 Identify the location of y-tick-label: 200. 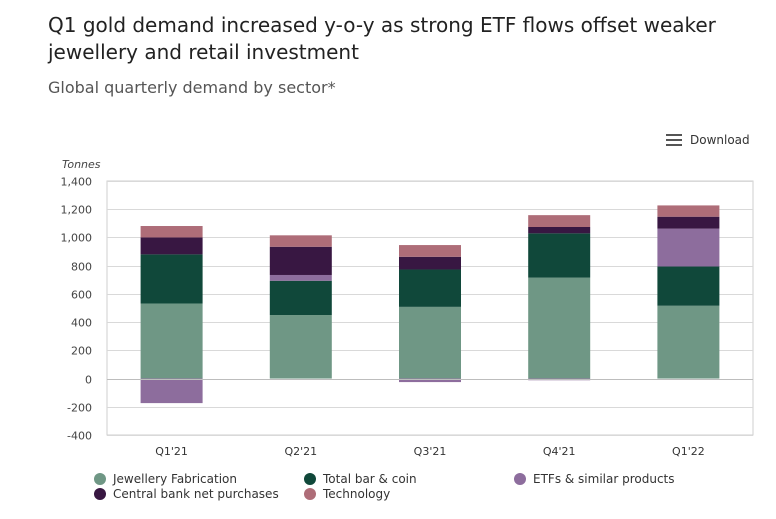
(81, 351).